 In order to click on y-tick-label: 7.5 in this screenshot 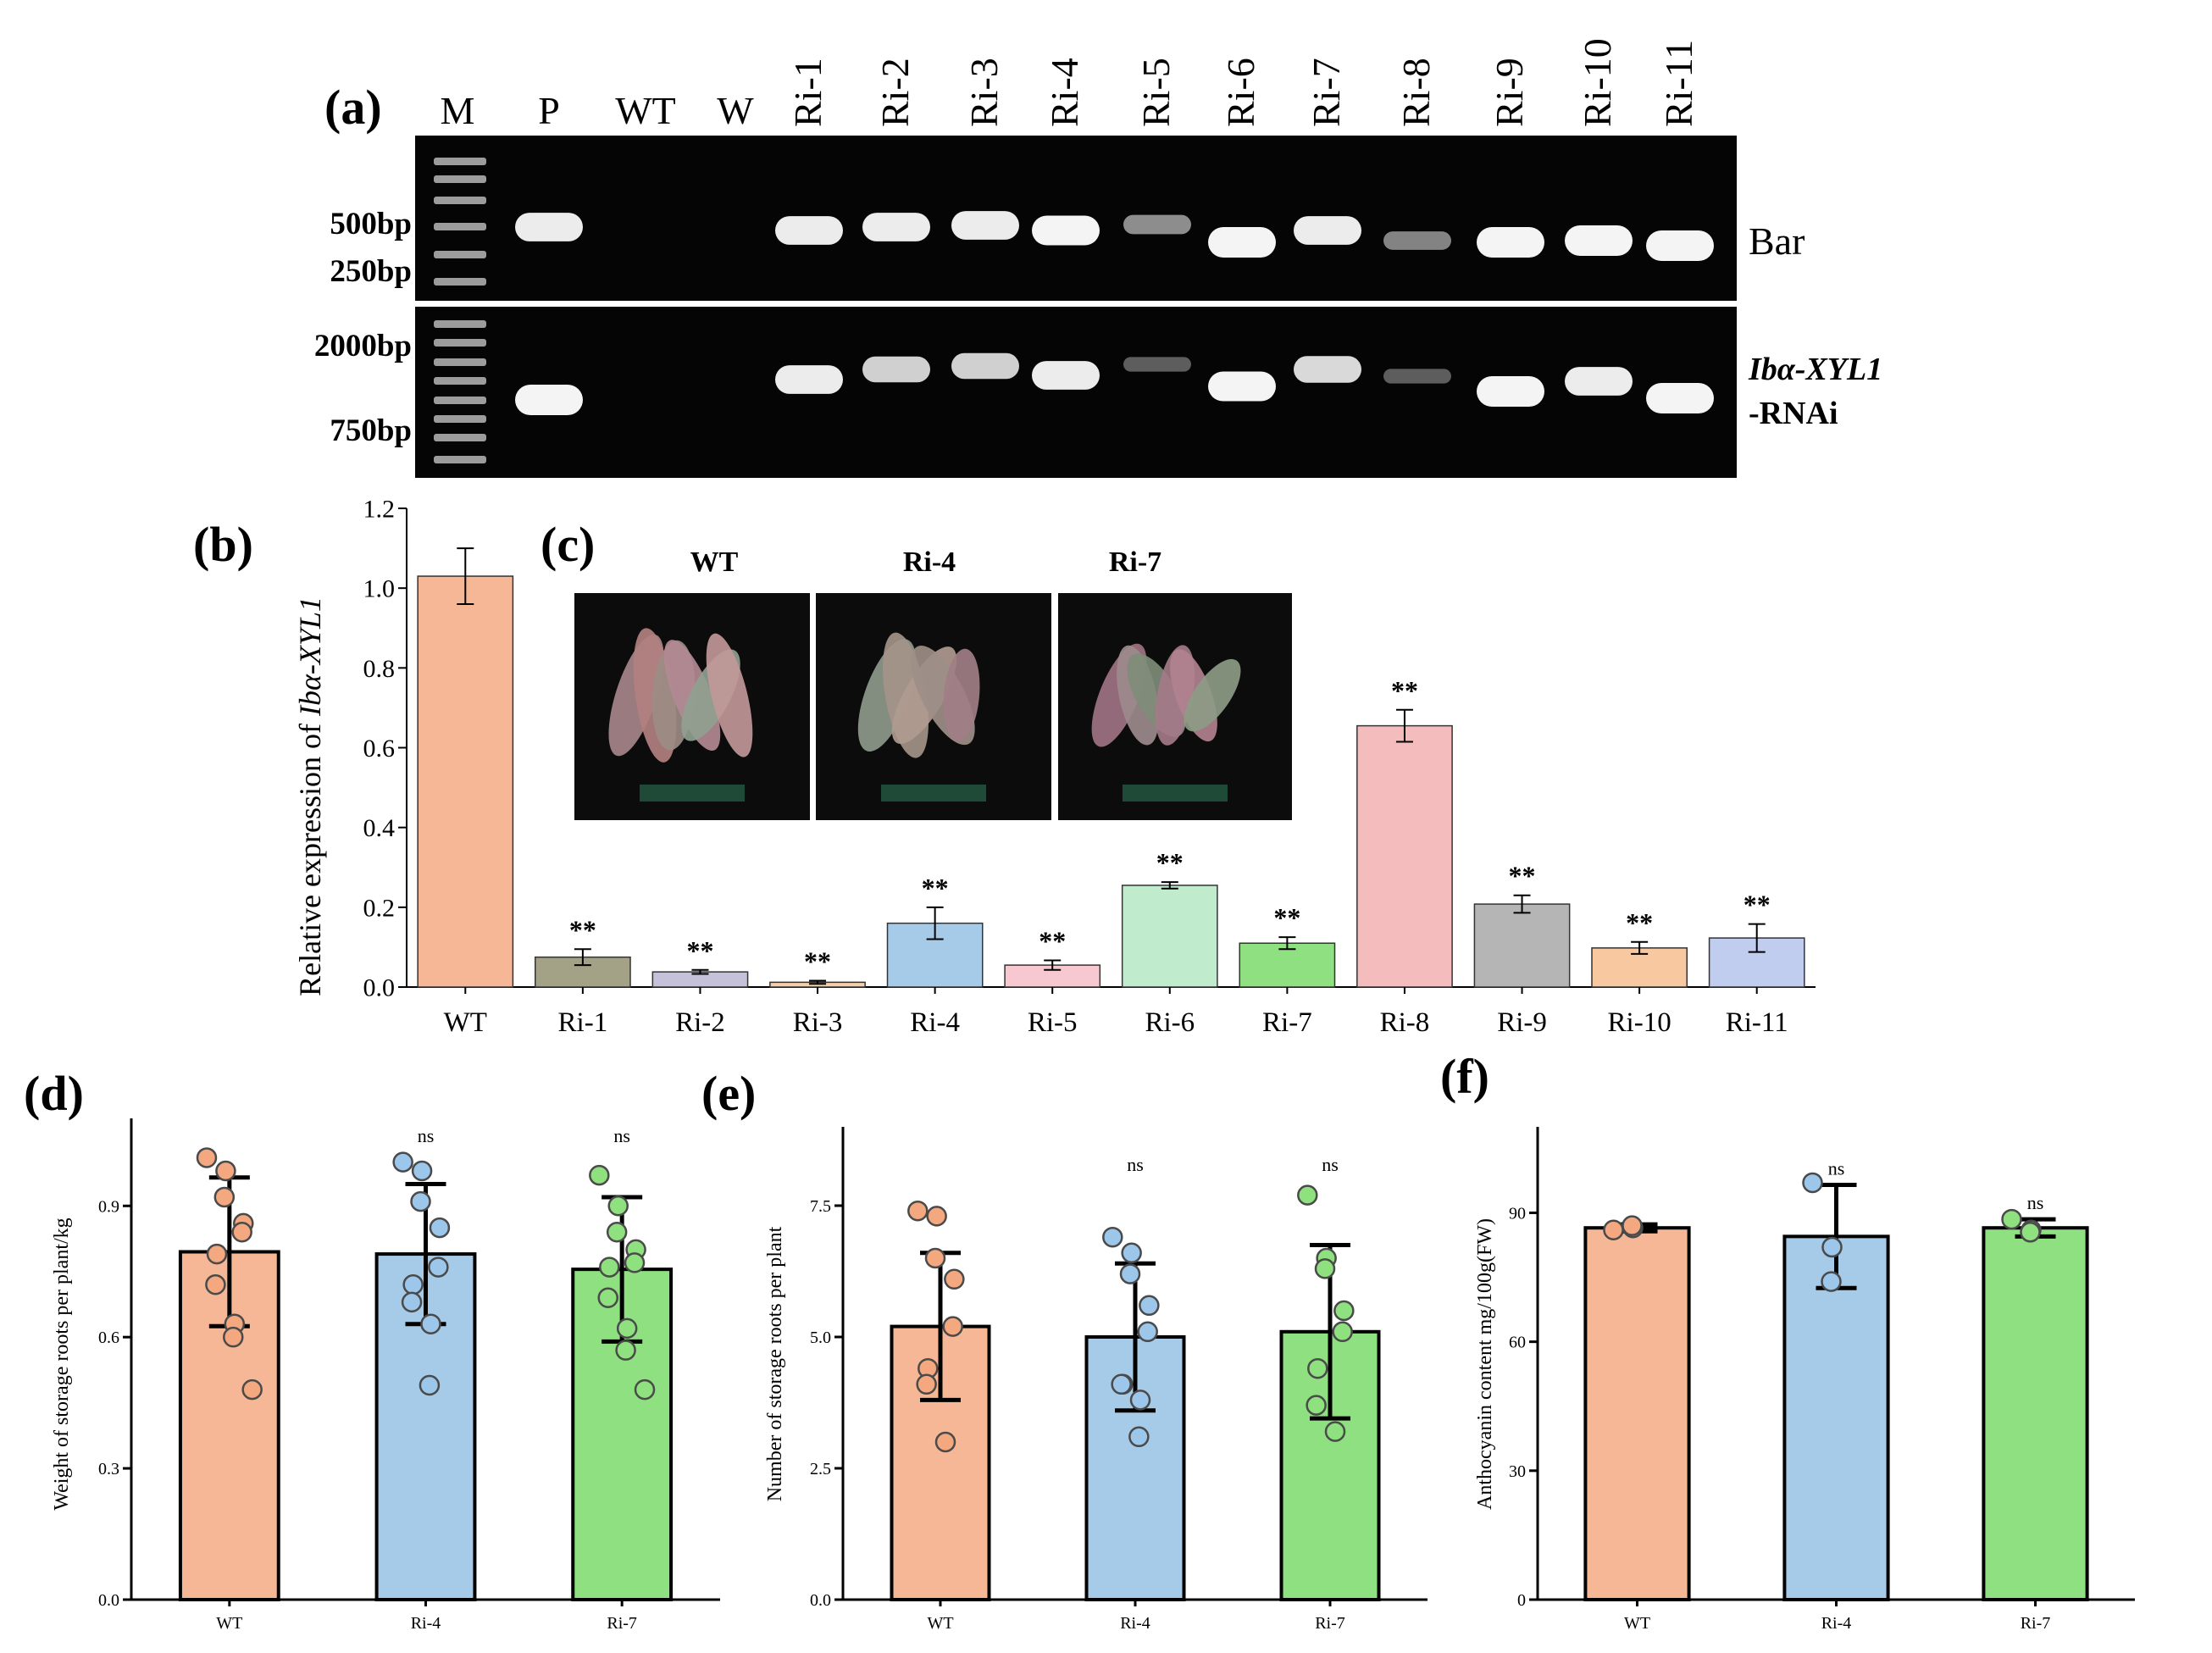, I will do `click(821, 1206)`.